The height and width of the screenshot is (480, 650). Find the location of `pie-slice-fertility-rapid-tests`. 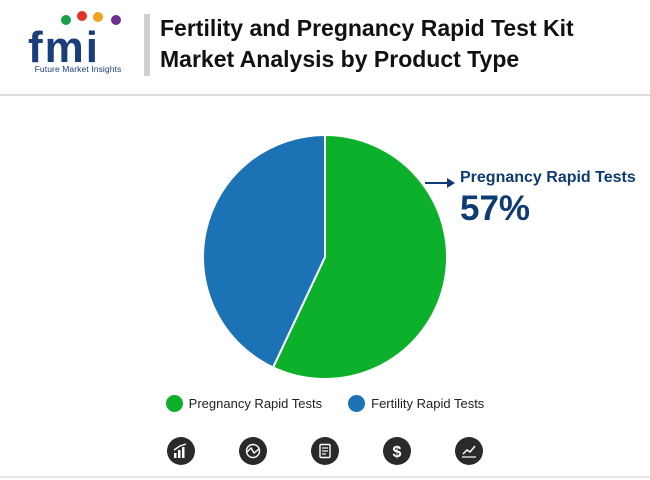

pie-slice-fertility-rapid-tests is located at coordinates (264, 251).